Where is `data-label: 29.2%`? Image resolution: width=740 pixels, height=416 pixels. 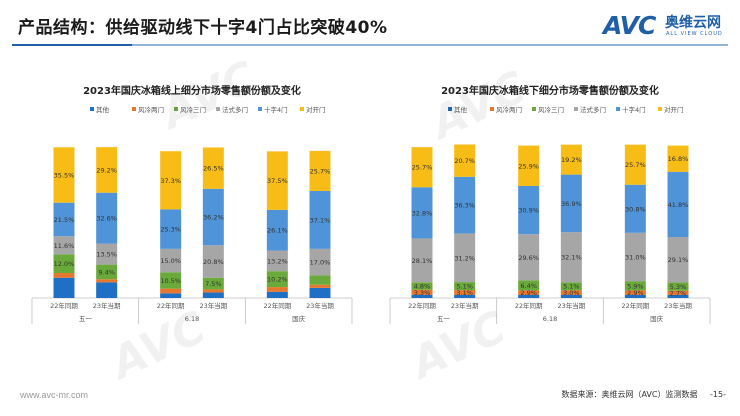
data-label: 29.2% is located at coordinates (106, 170).